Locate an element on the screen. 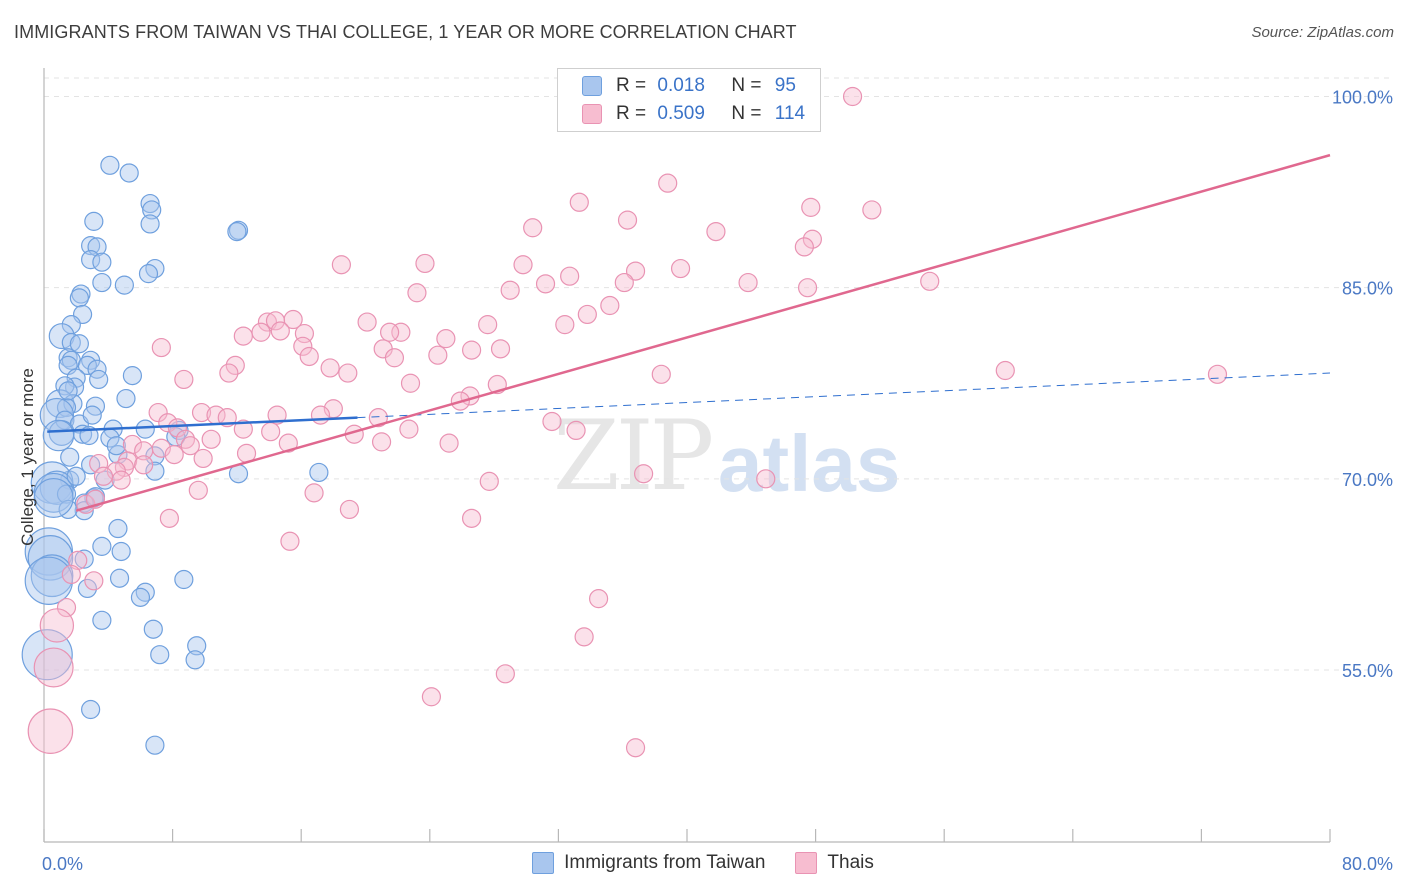 The height and width of the screenshot is (892, 1406). legend-n-value: 114 is located at coordinates (790, 113).